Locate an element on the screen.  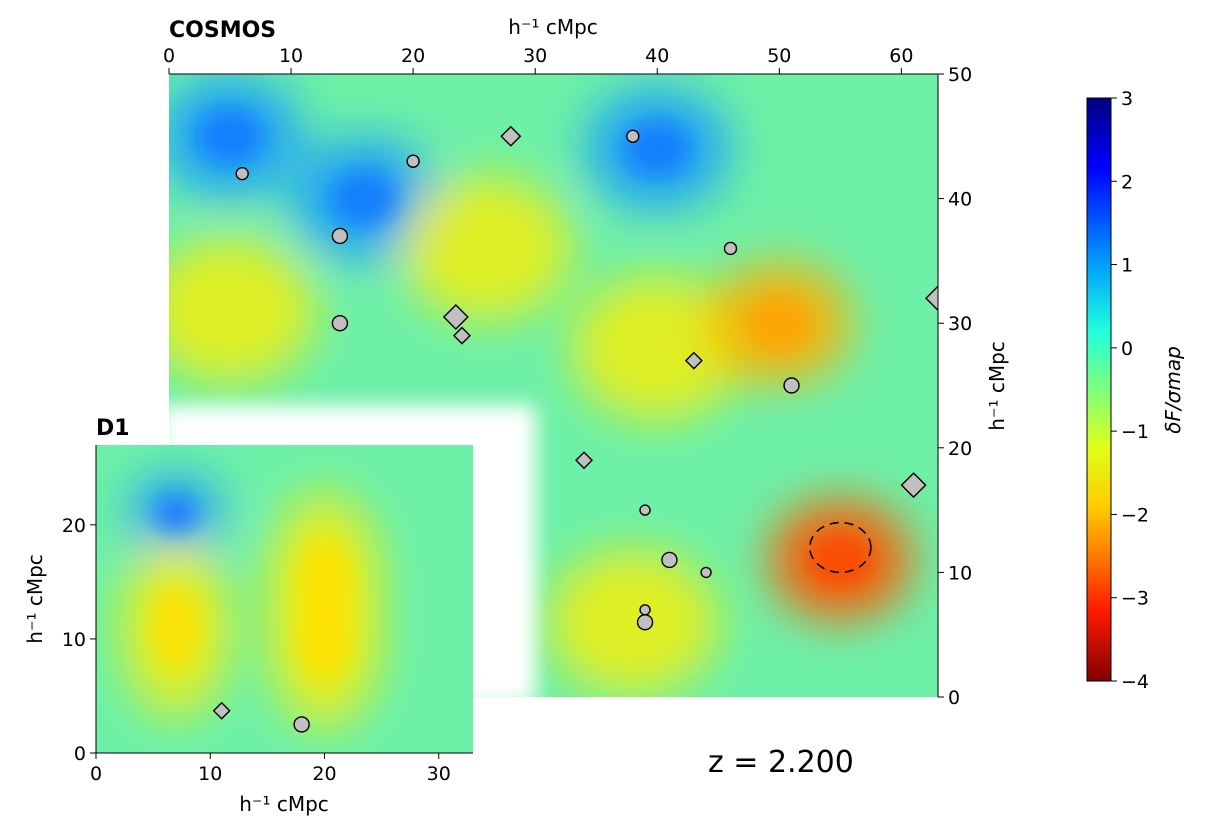
y-tick-label: 40 is located at coordinates (960, 200).